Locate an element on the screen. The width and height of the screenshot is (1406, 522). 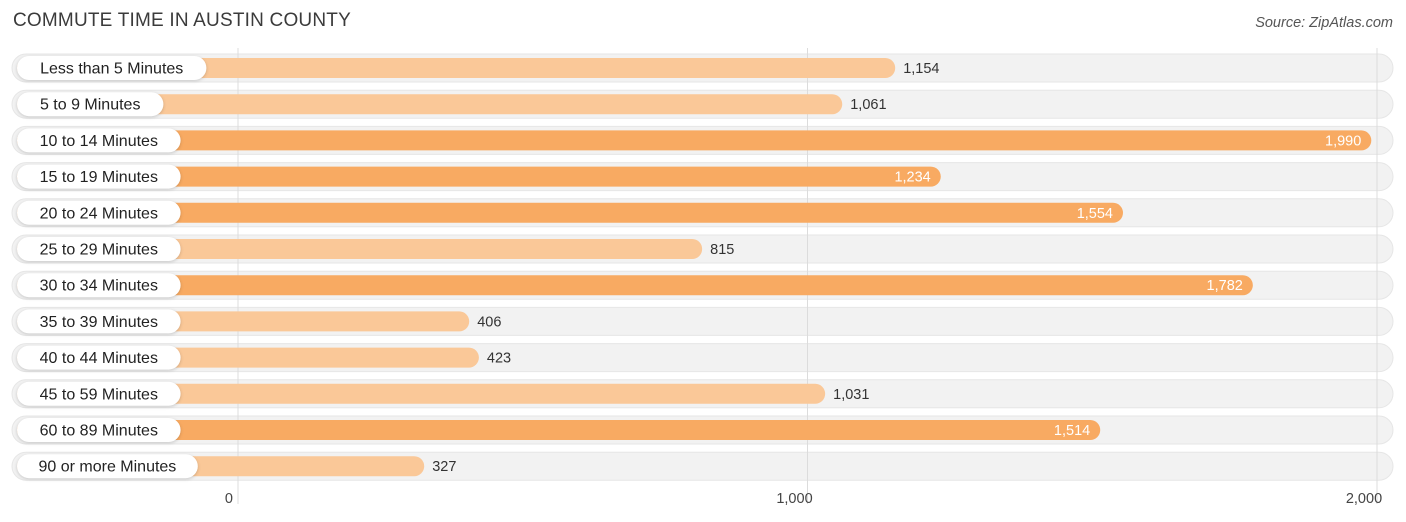
category-label: 20 to 24 Minutes is located at coordinates (99, 213).